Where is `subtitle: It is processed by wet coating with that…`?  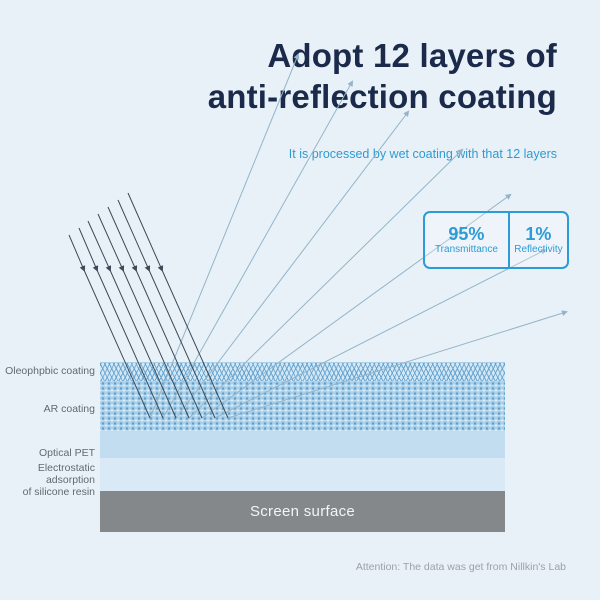 subtitle: It is processed by wet coating with that… is located at coordinates (422, 154).